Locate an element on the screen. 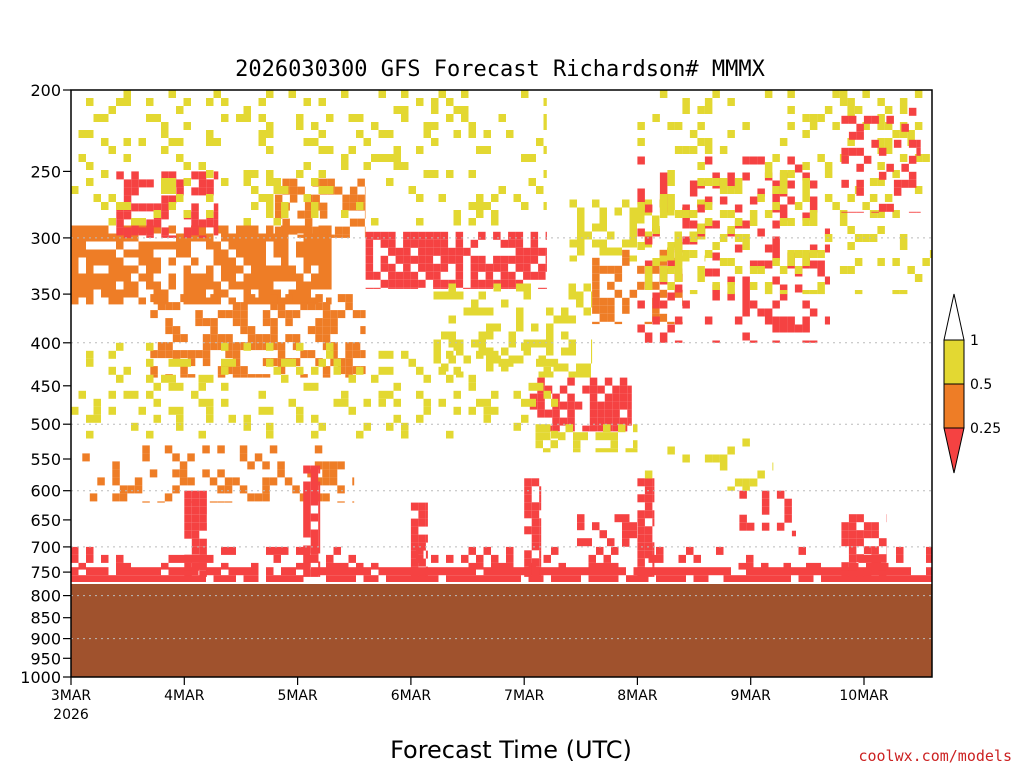  legend-swatch is located at coordinates (954, 362).